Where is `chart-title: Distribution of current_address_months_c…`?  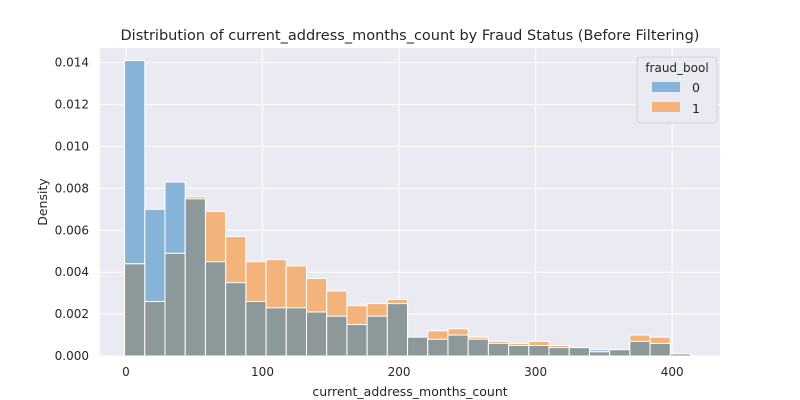 chart-title: Distribution of current_address_months_c… is located at coordinates (410, 36).